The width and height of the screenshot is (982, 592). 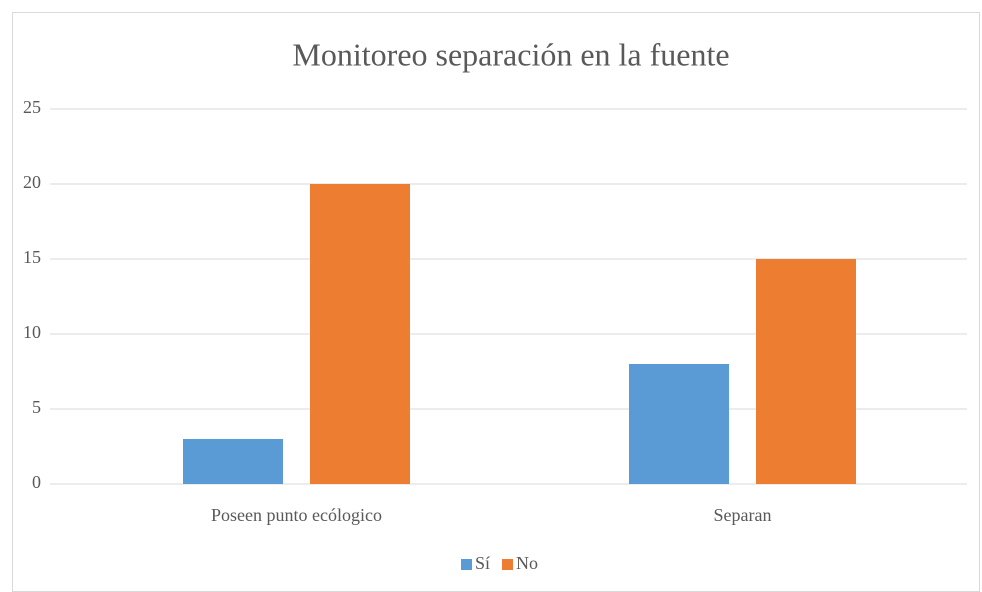 I want to click on legend-label: Sí, so click(x=482, y=563).